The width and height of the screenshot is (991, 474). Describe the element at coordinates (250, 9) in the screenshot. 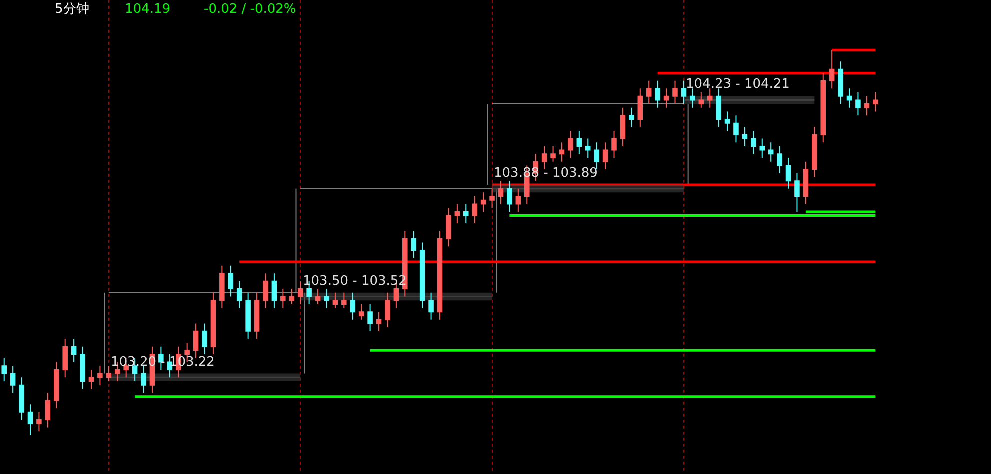

I see `text: -0.02 / -0.02%` at that location.